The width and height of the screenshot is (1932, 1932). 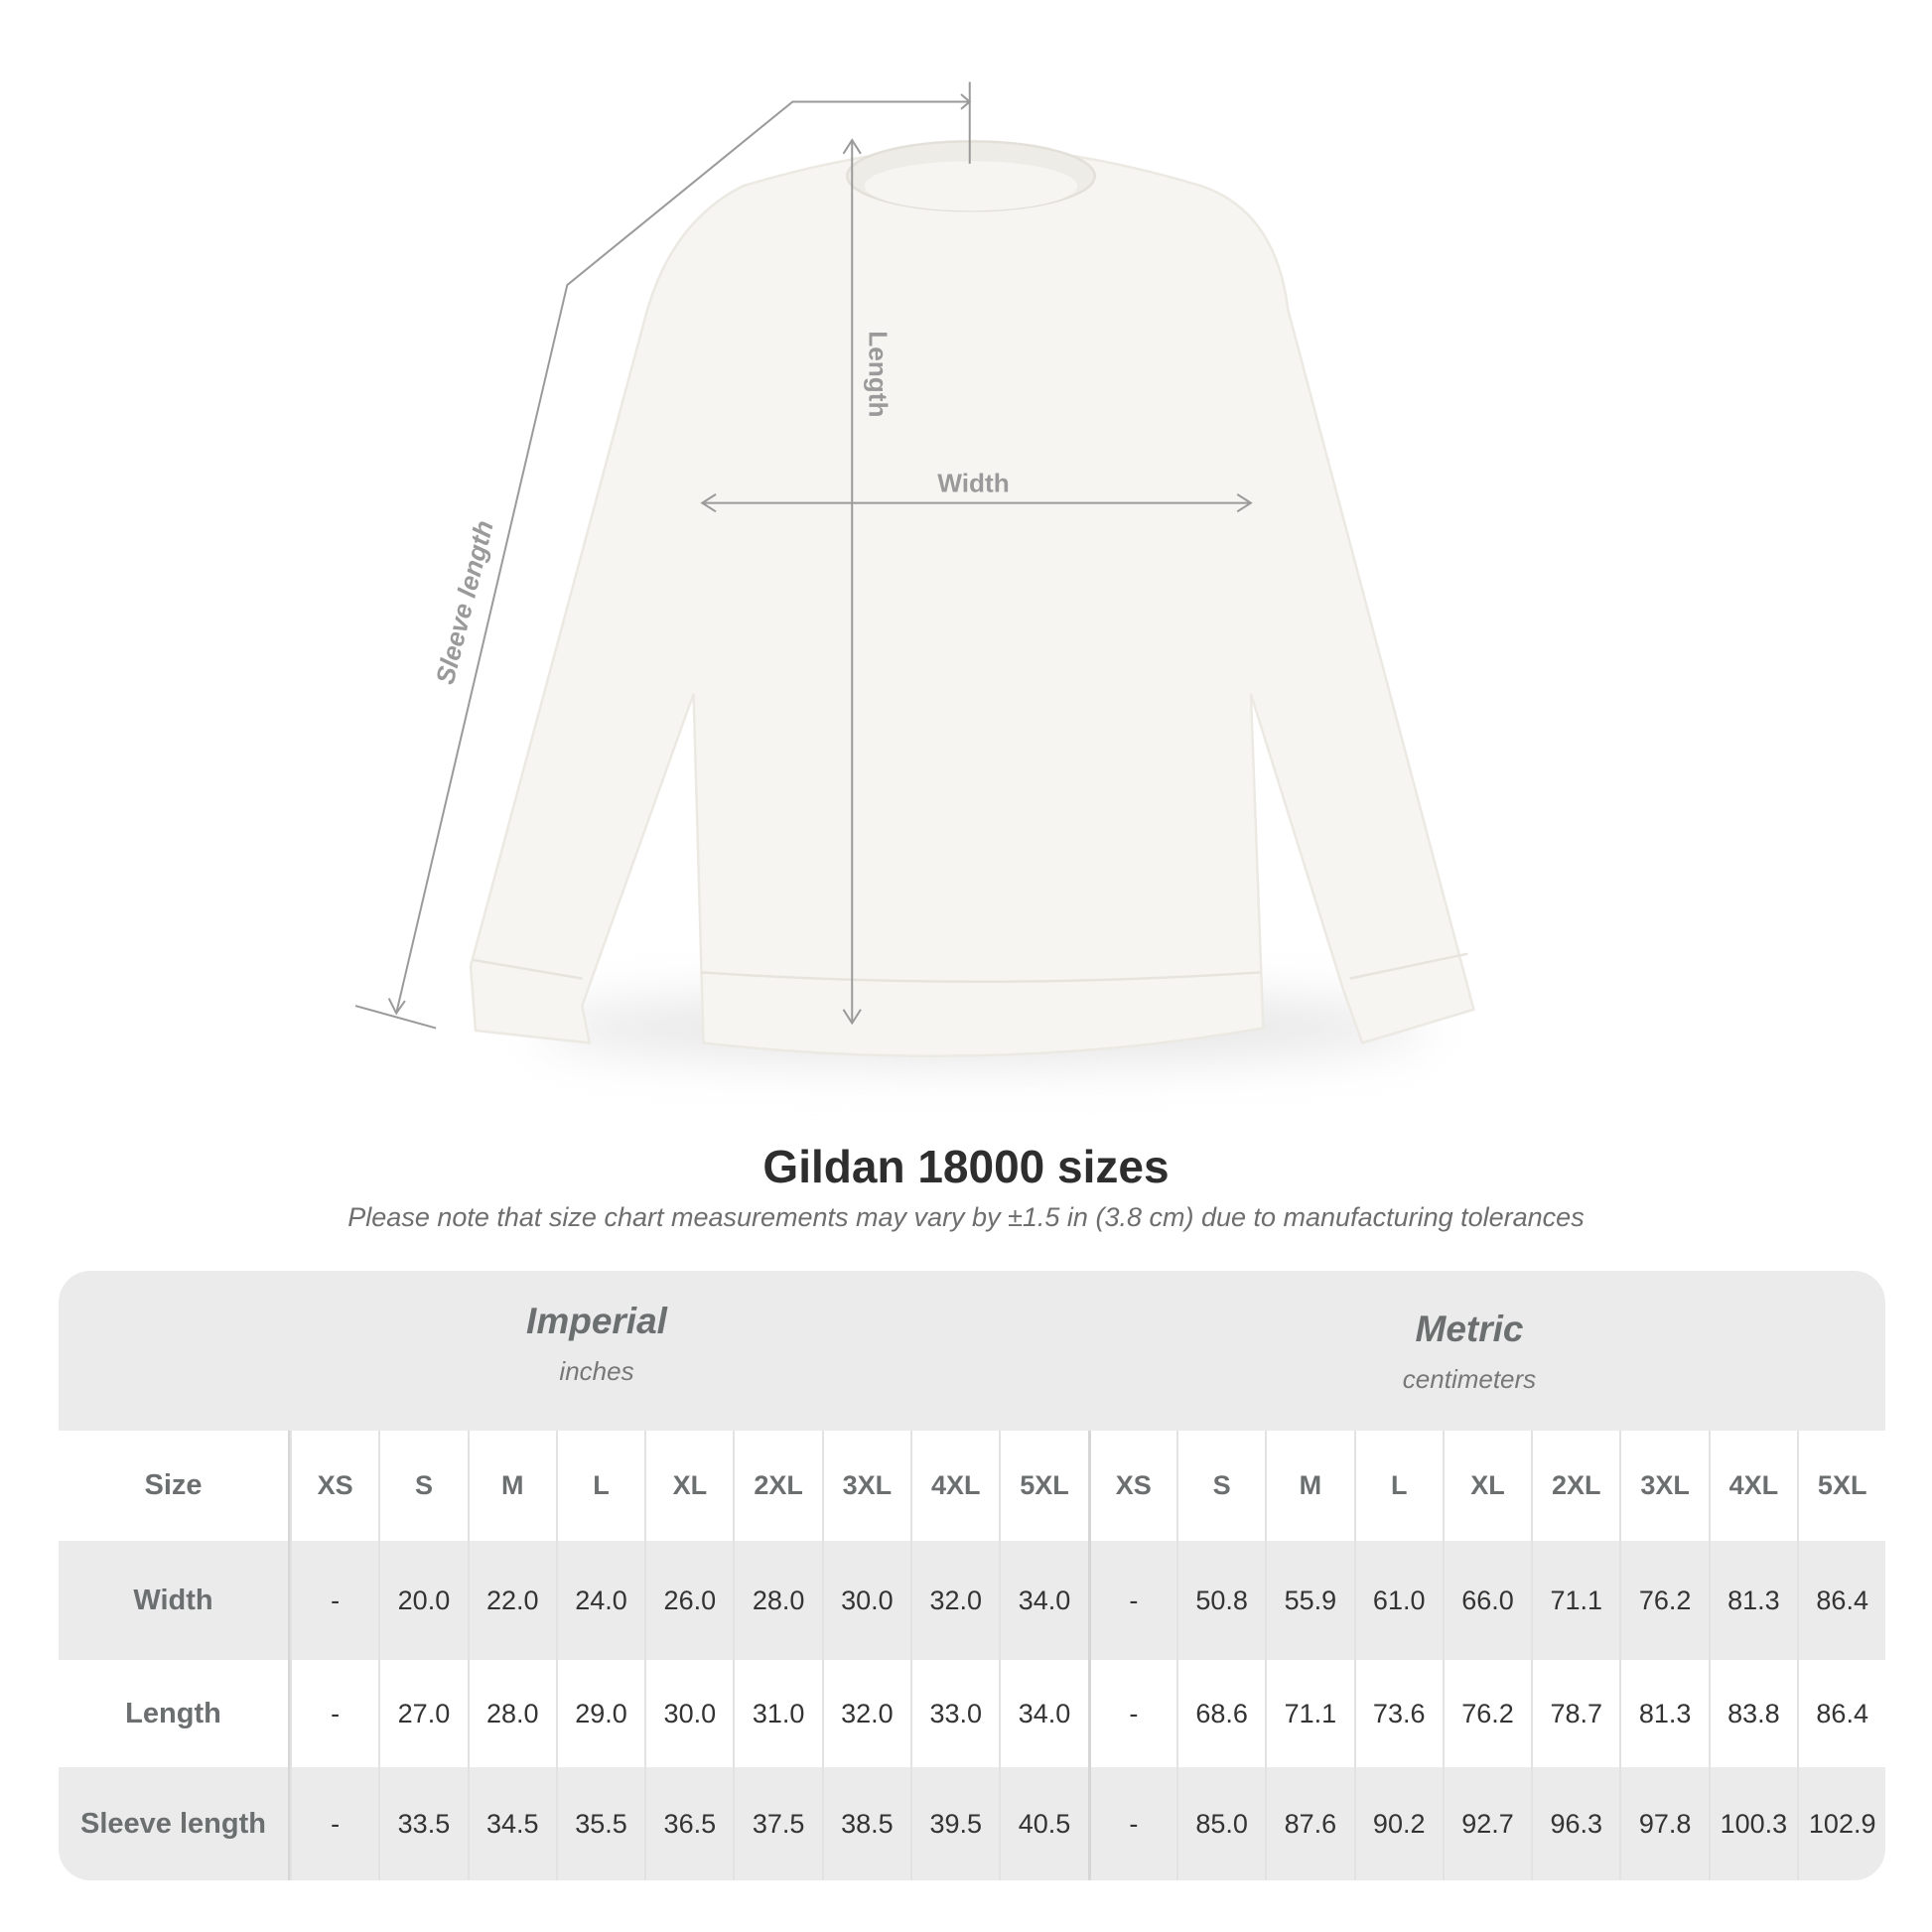 What do you see at coordinates (1575, 1486) in the screenshot?
I see `metric-size-2xl: 2XL` at bounding box center [1575, 1486].